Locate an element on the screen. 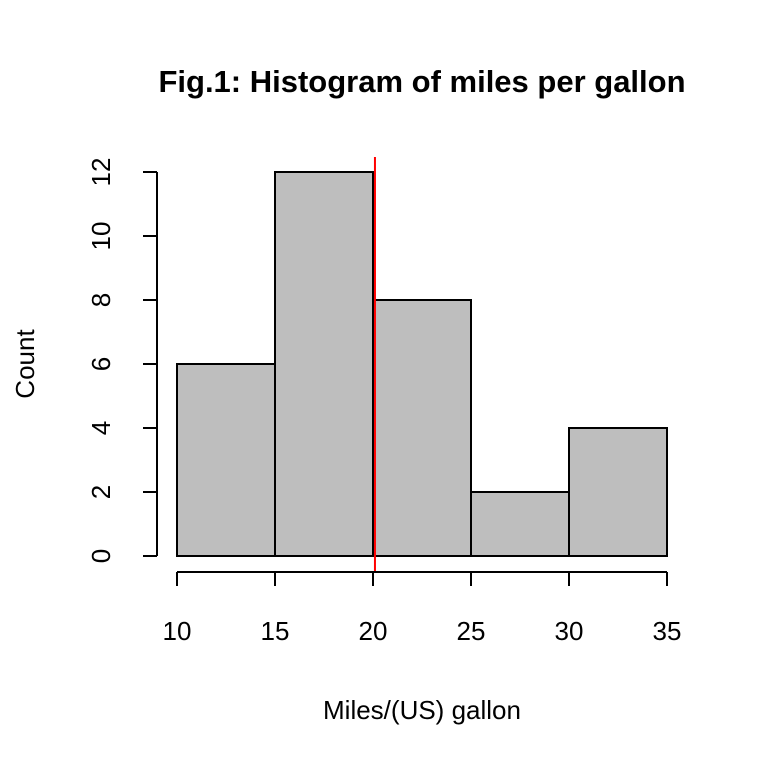  x-tick-label: 20 is located at coordinates (373, 631).